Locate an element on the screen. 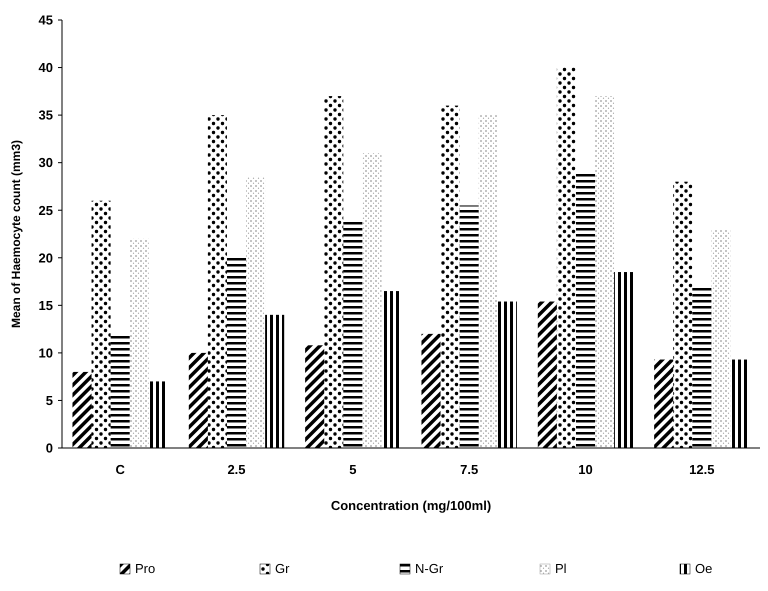  x-tick-label: 2.5 is located at coordinates (236, 469).